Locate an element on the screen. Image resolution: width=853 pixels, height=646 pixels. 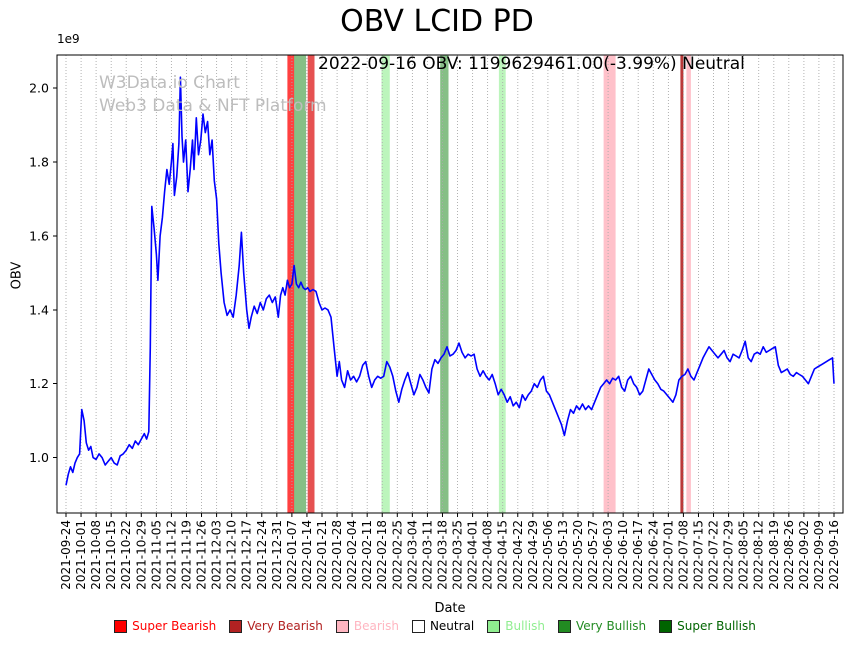
legend-item-super-bearish: Super Bearish is located at coordinates (165, 626).